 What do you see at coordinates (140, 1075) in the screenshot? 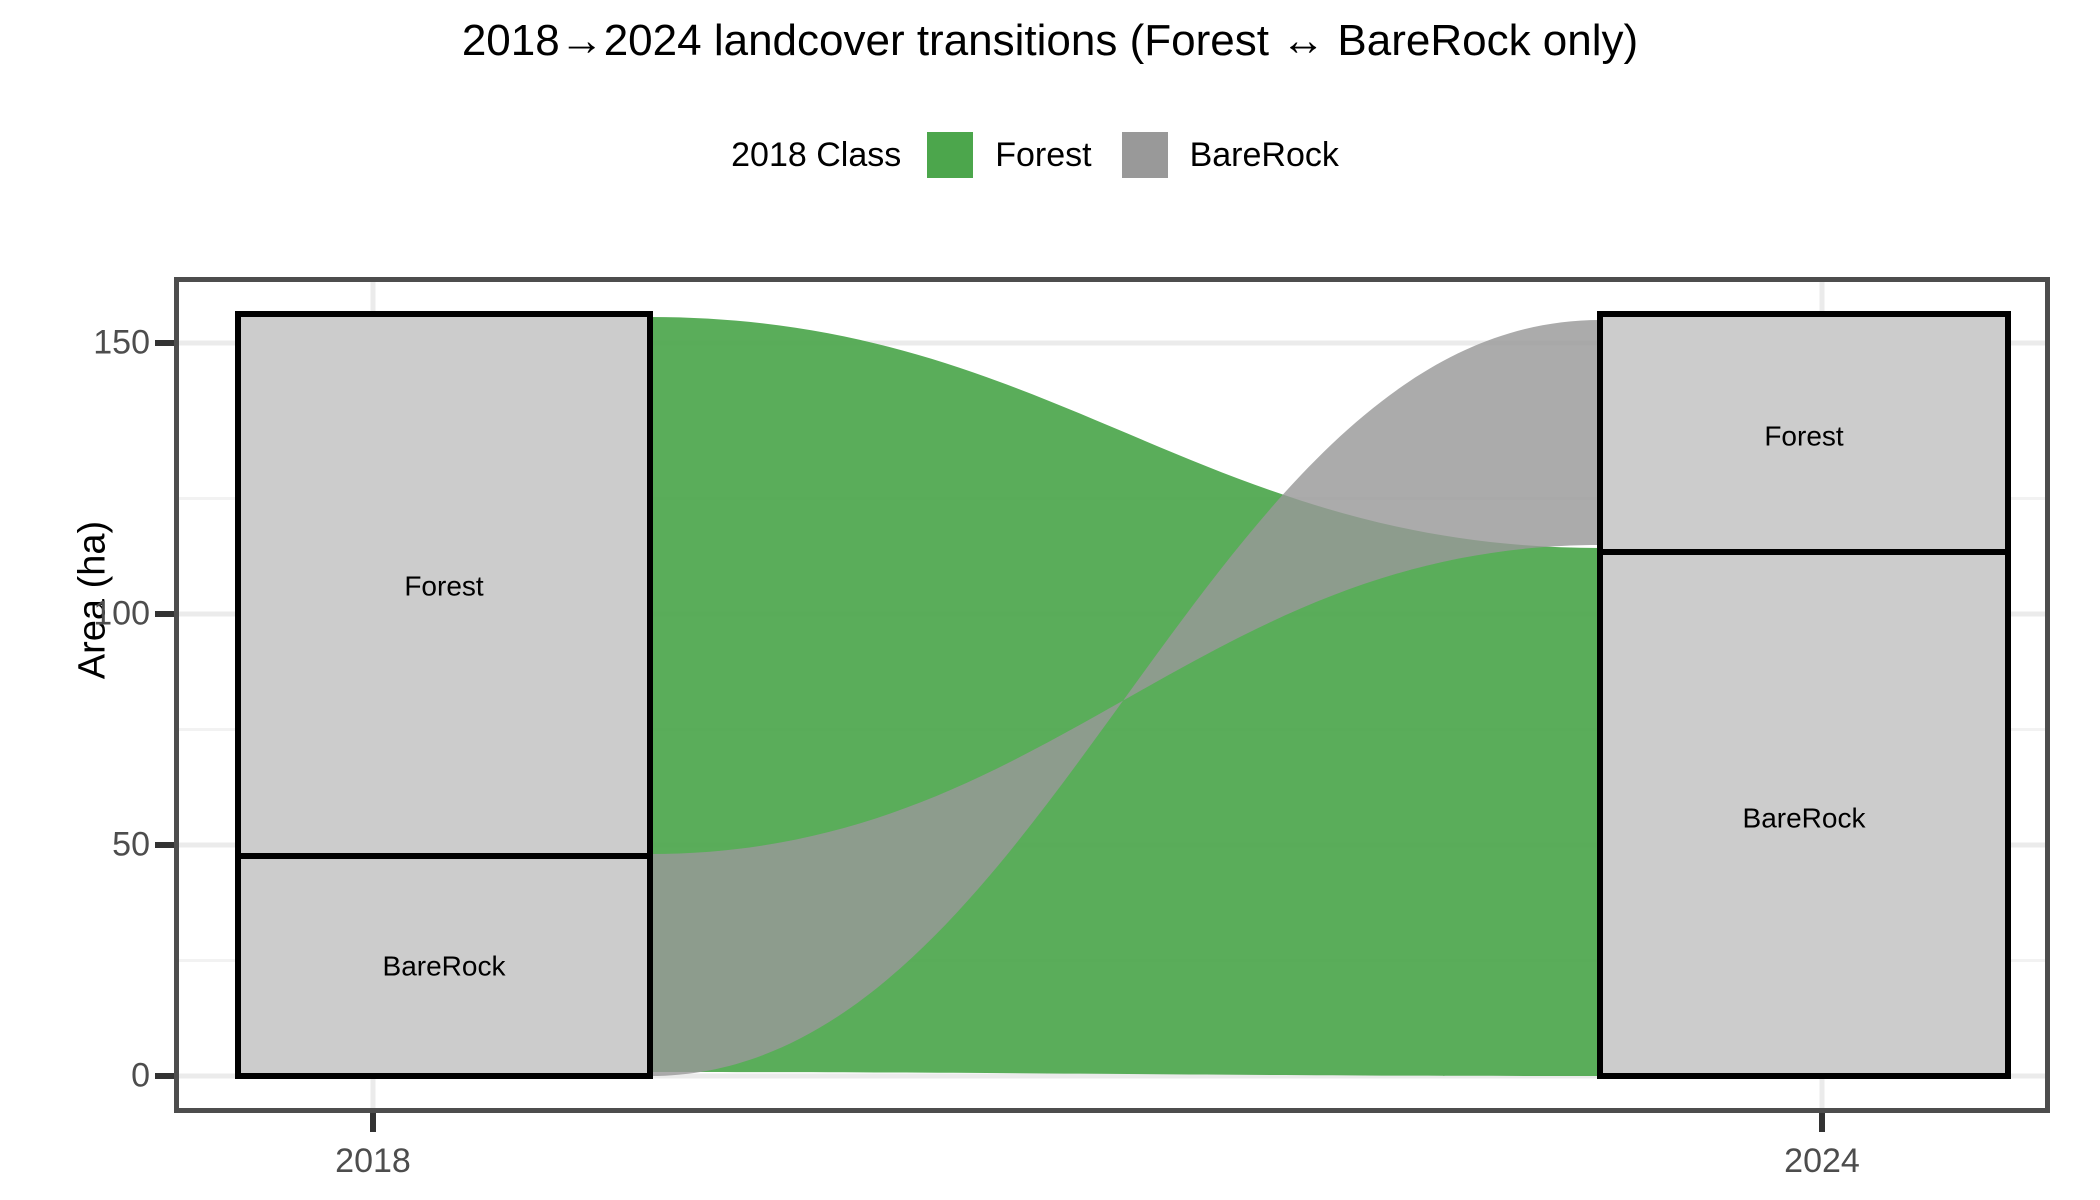
I see `y-tick-label-0: 0` at bounding box center [140, 1075].